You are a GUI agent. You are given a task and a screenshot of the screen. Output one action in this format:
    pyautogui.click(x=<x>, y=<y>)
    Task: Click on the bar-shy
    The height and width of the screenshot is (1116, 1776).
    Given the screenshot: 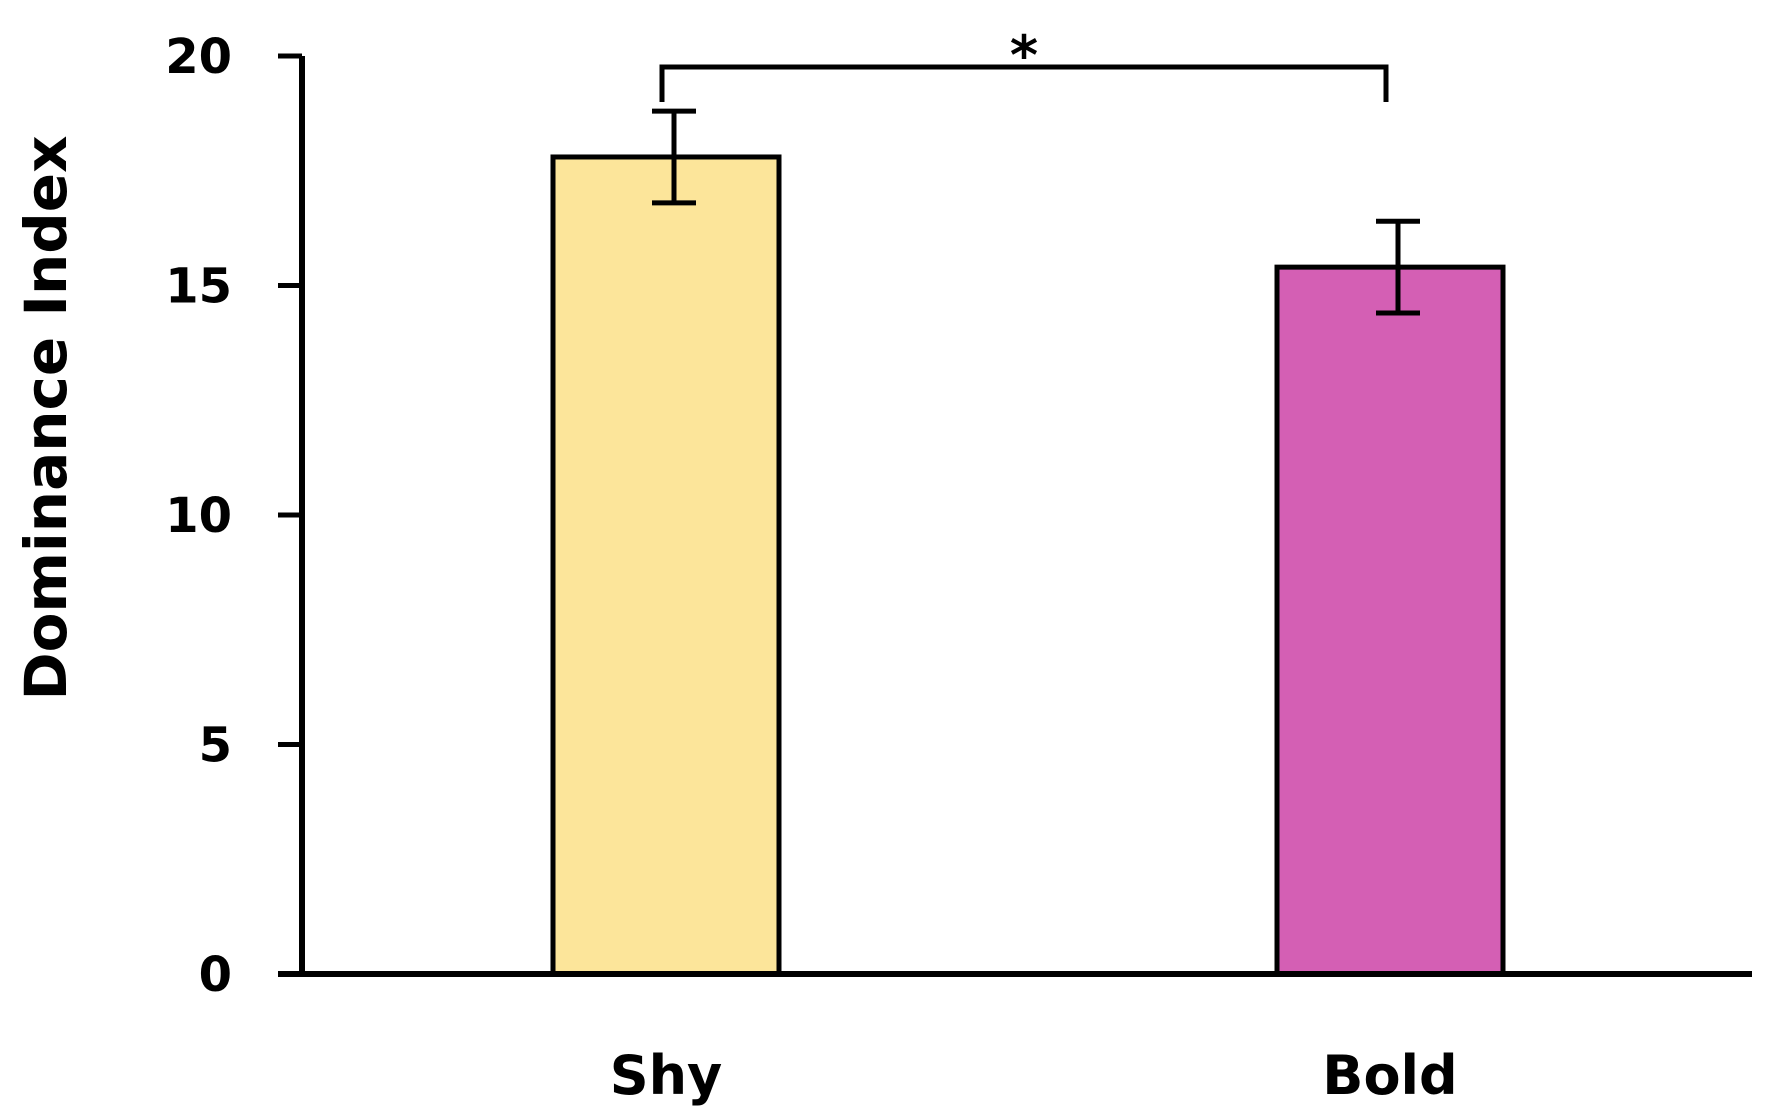 What is the action you would take?
    pyautogui.click(x=666, y=565)
    